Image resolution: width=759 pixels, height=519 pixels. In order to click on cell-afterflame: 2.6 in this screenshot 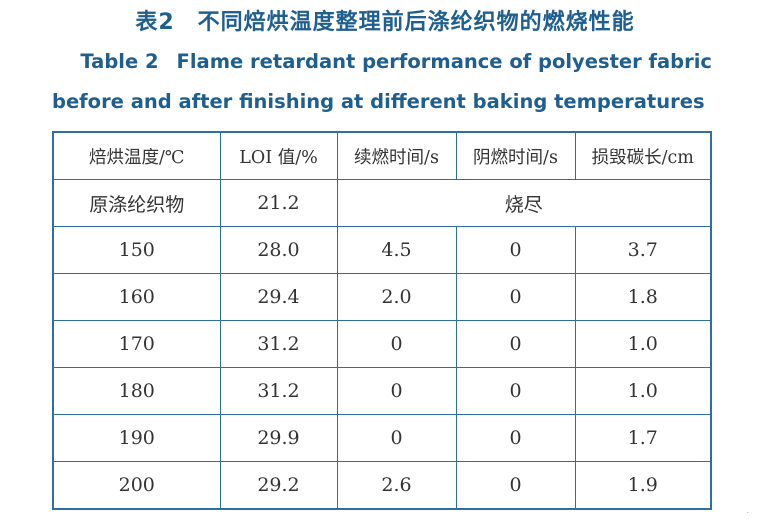, I will do `click(396, 485)`.